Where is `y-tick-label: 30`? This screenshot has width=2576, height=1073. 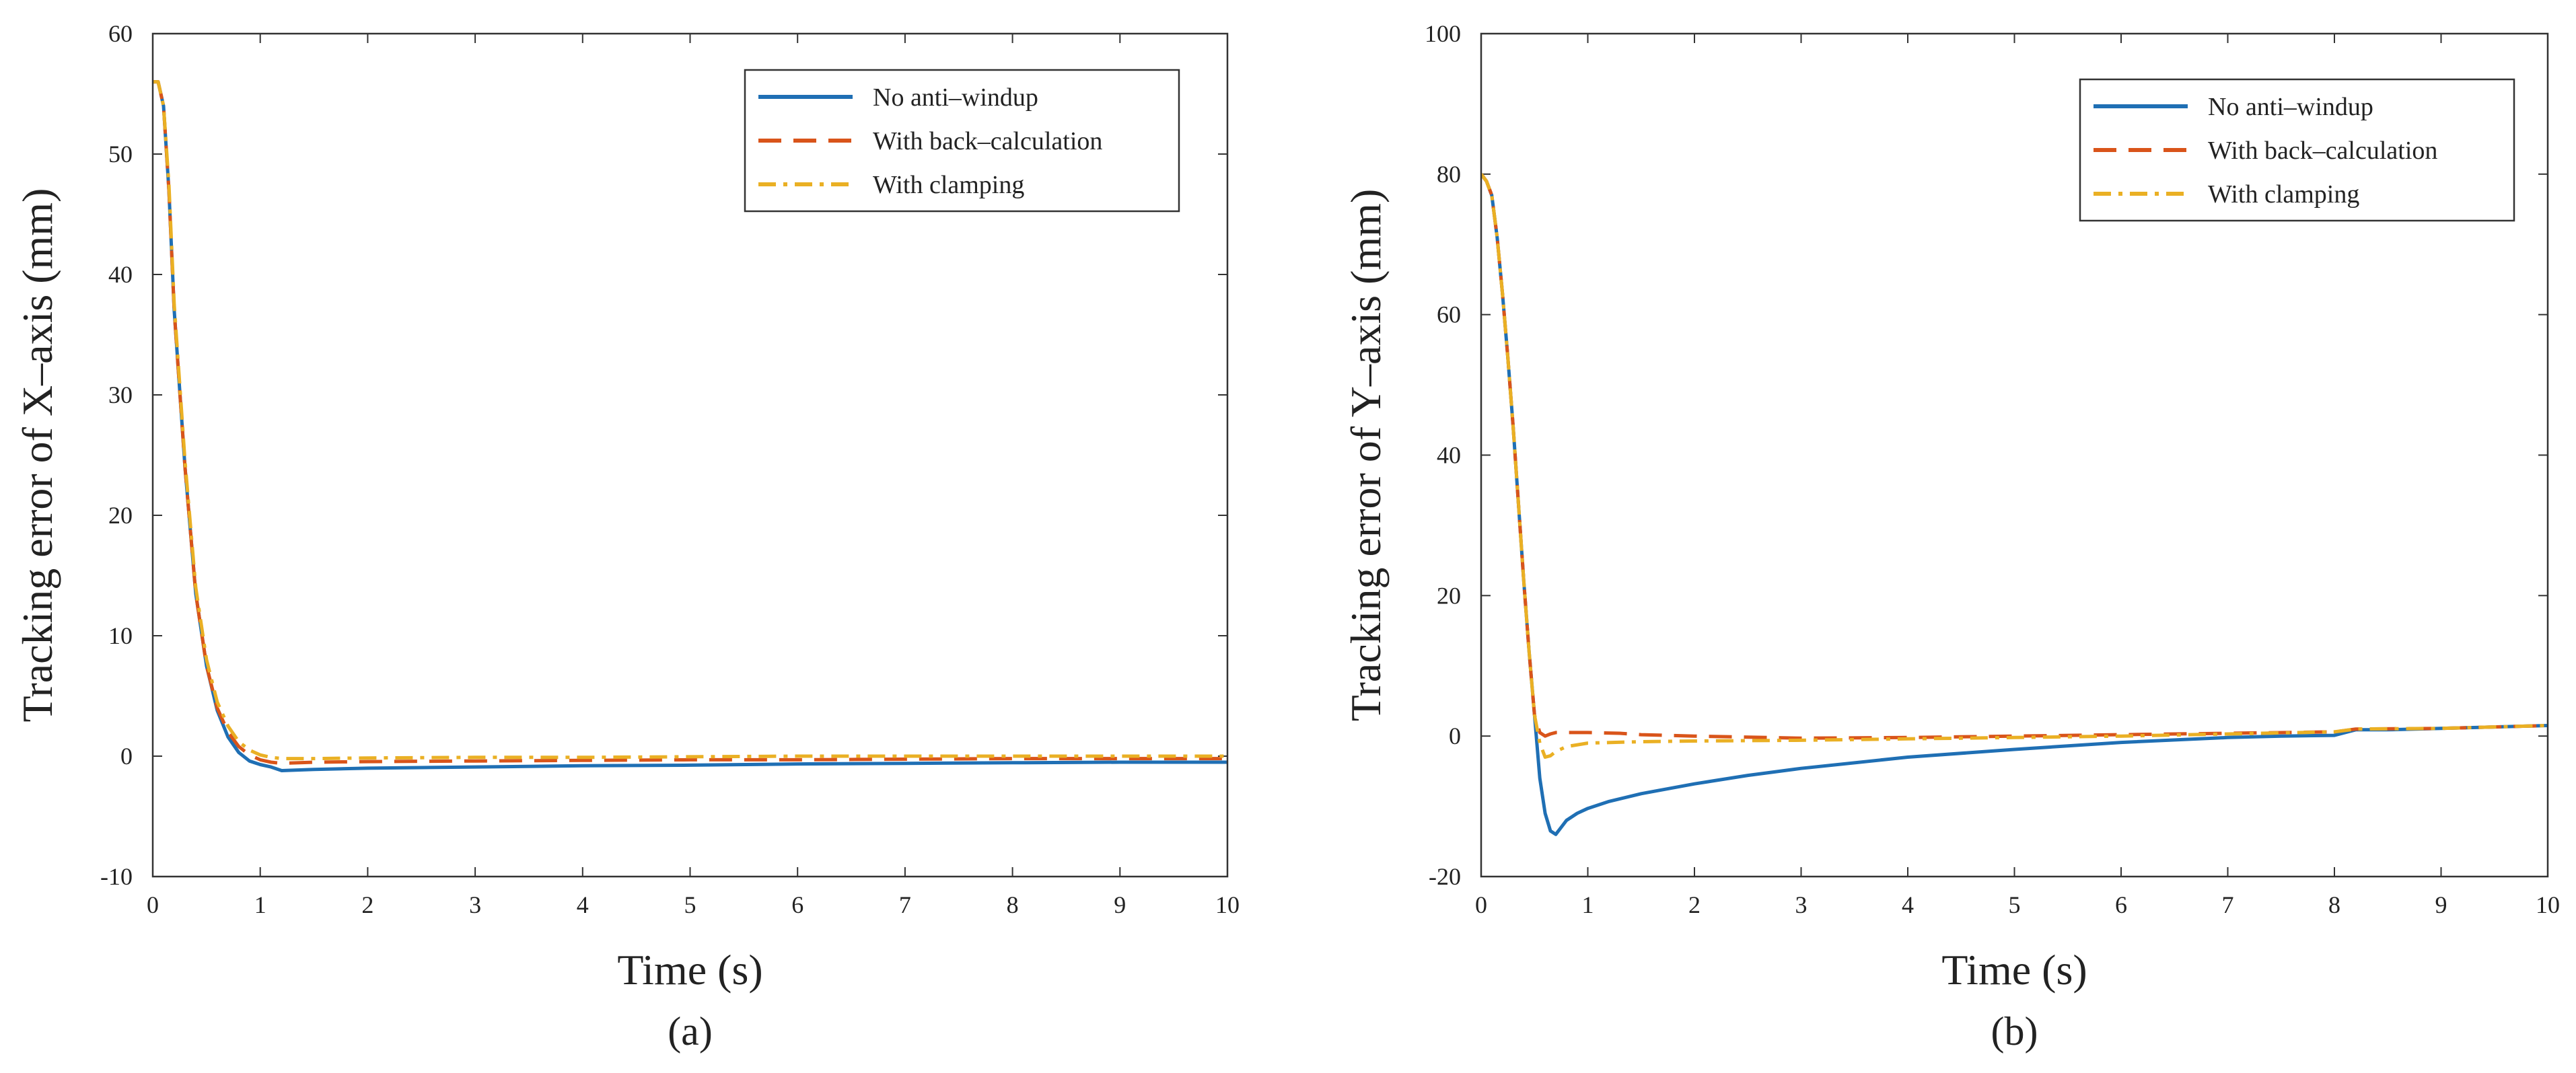 y-tick-label: 30 is located at coordinates (120, 394).